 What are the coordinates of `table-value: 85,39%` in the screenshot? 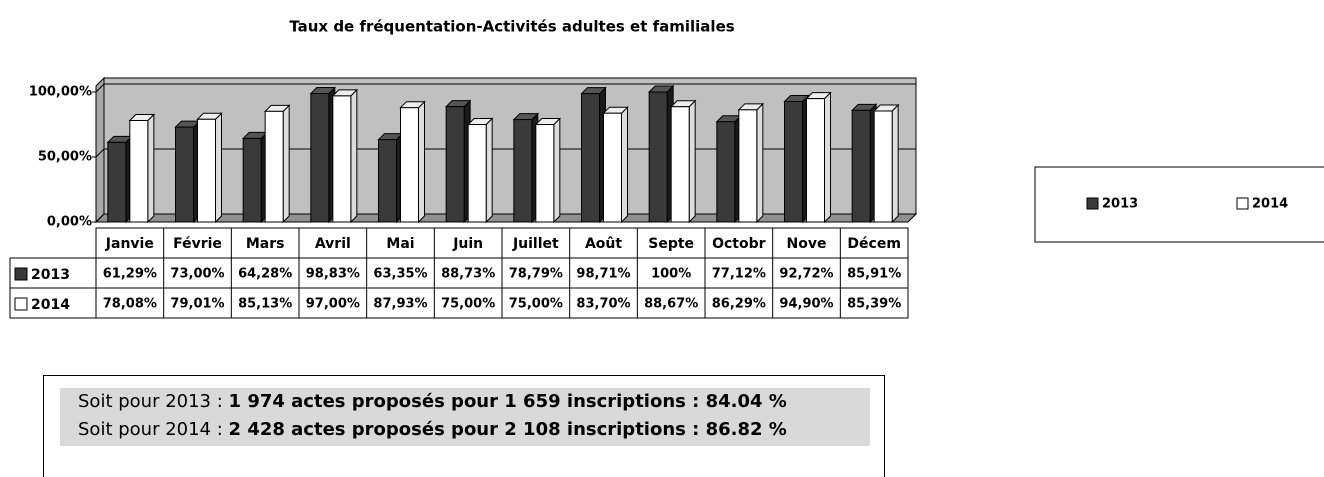 It's located at (874, 304).